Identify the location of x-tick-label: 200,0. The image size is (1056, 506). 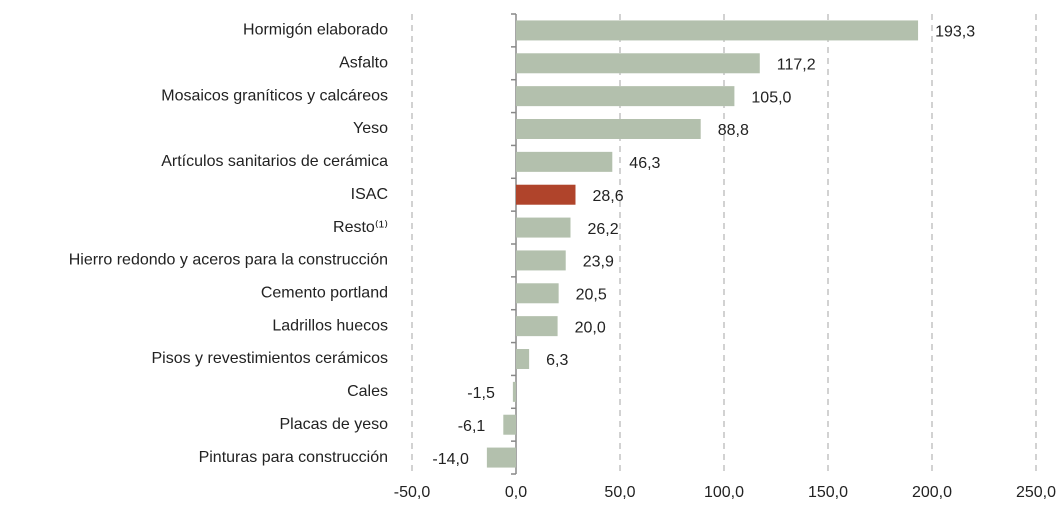
(932, 492).